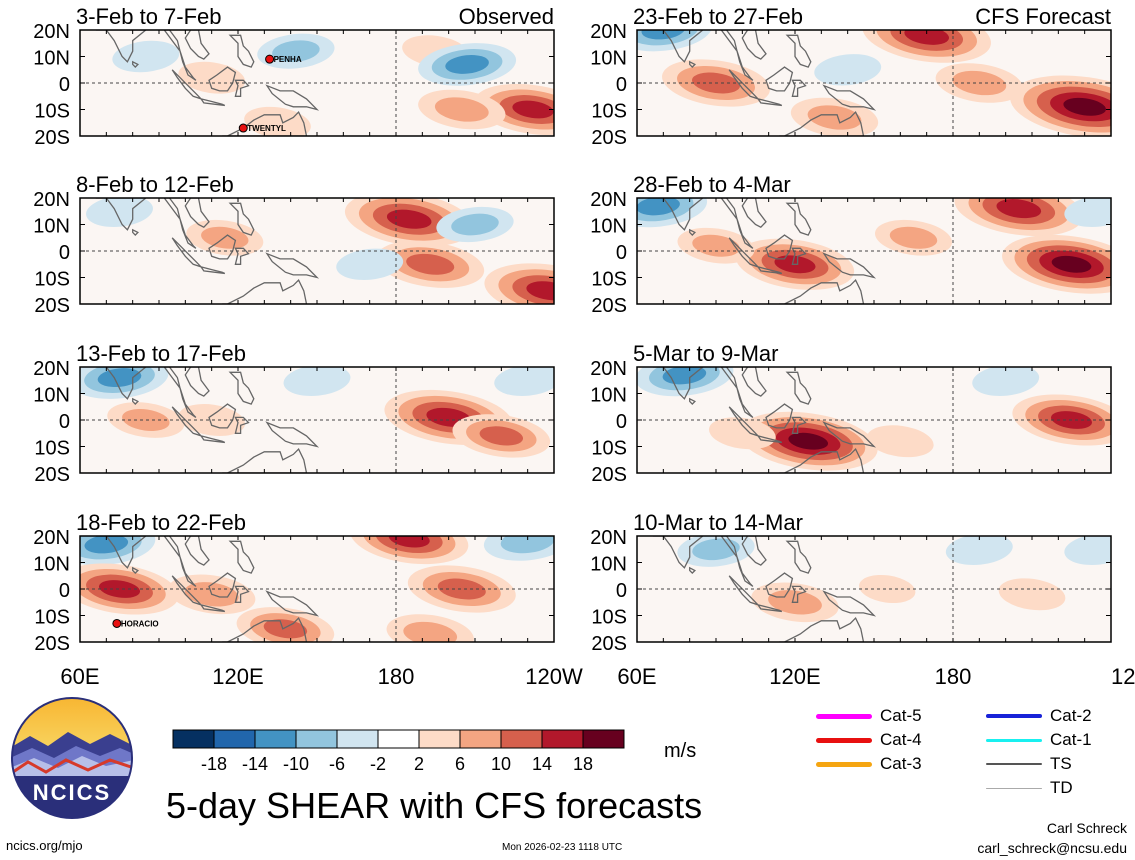 The height and width of the screenshot is (860, 1135). What do you see at coordinates (501, 764) in the screenshot?
I see `colorbar-tick-label: 10` at bounding box center [501, 764].